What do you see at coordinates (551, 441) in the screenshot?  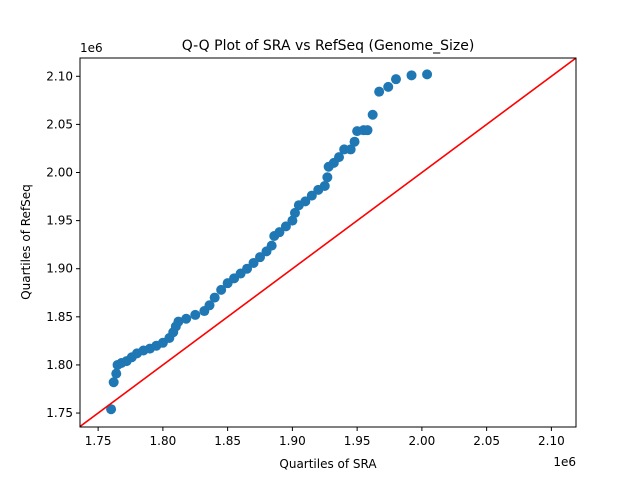 I see `x-tick-label: 2.10` at bounding box center [551, 441].